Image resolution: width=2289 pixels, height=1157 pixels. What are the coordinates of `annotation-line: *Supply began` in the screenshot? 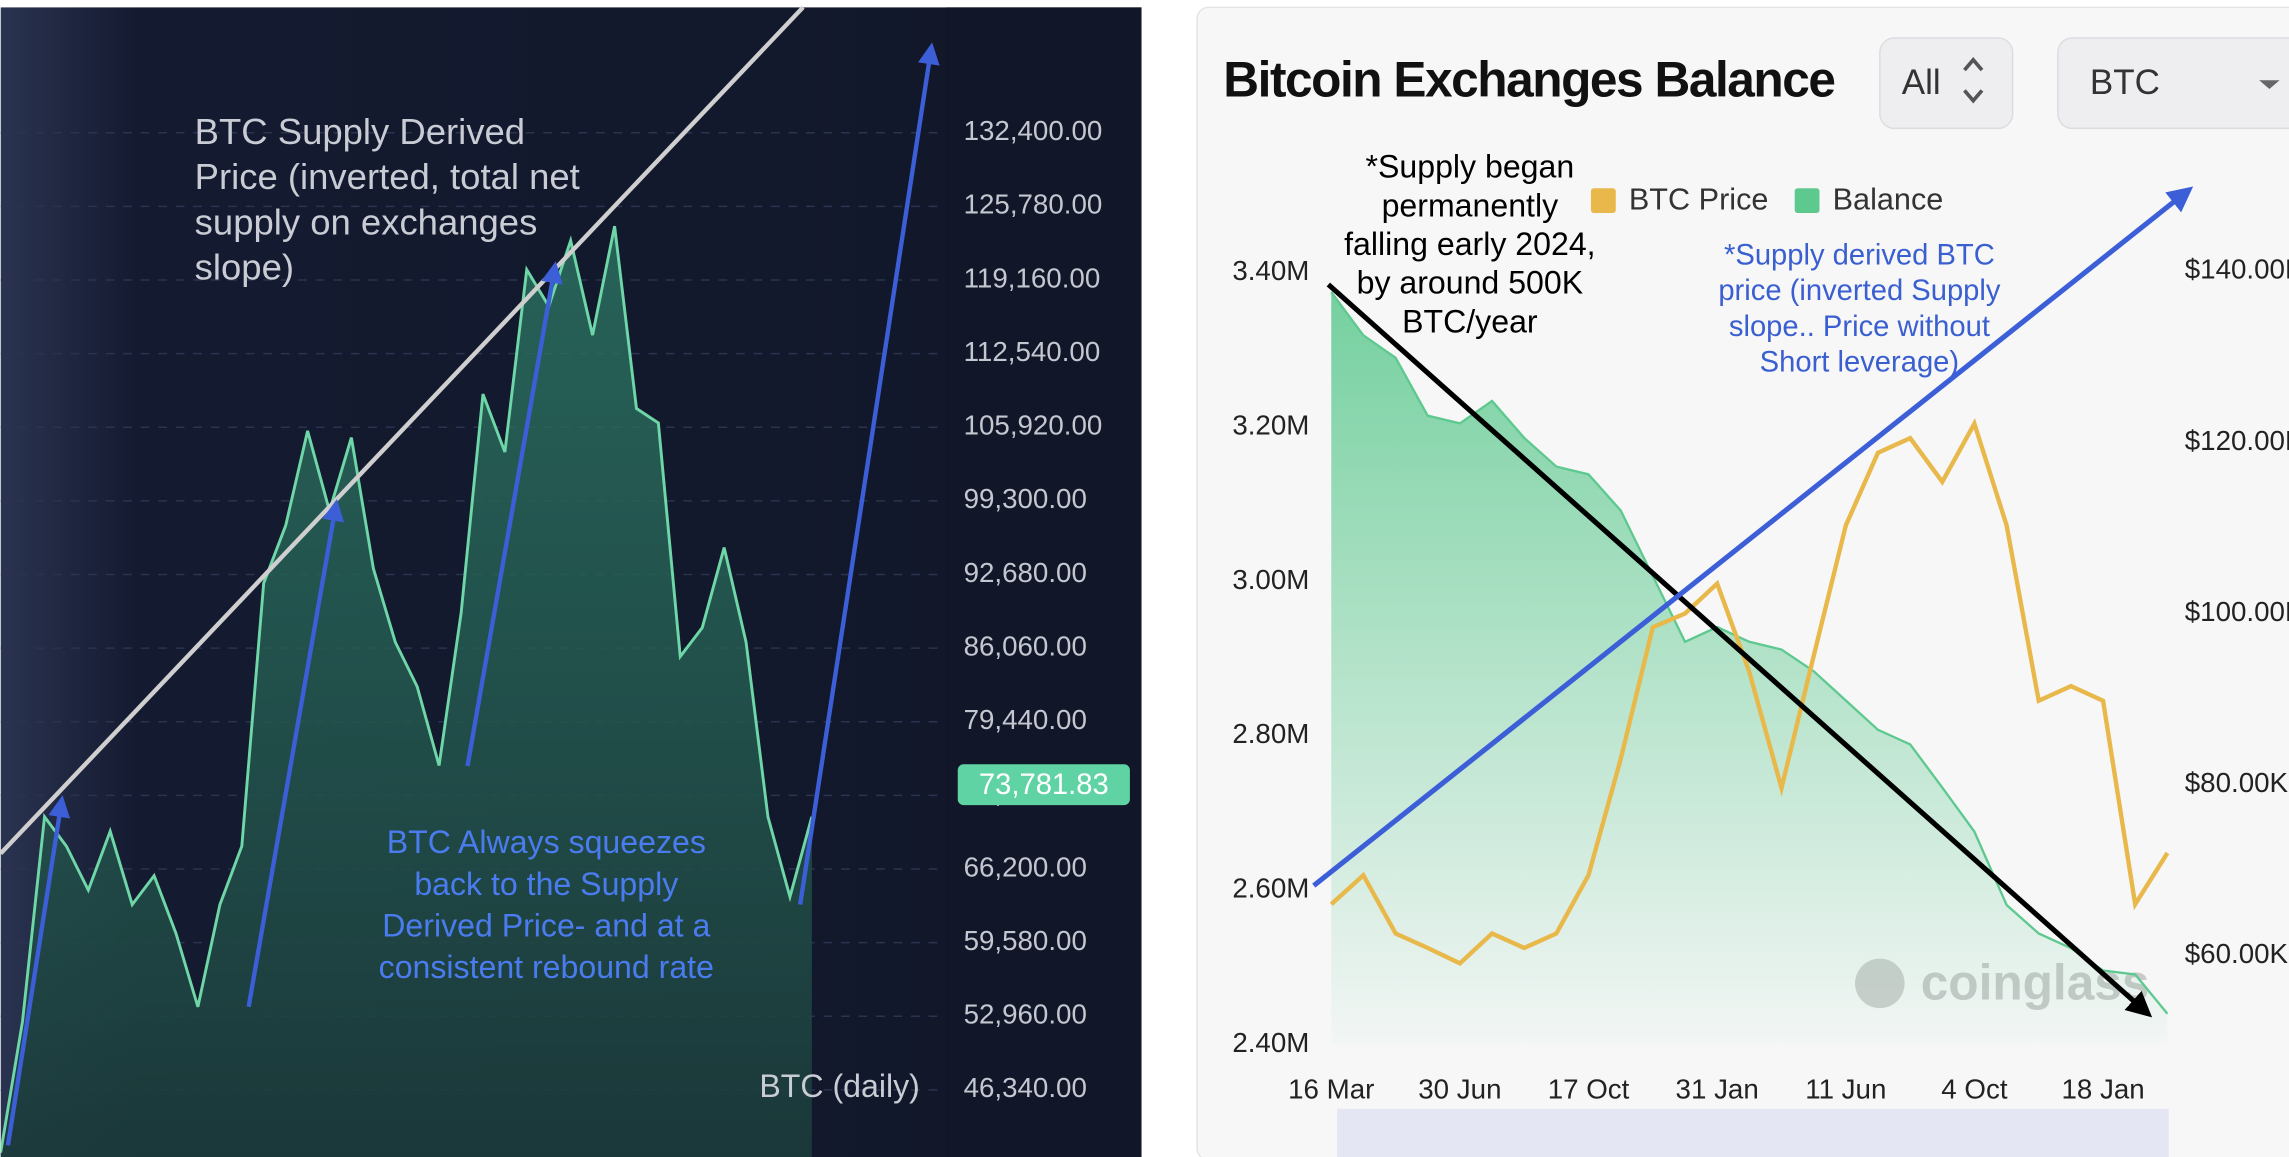 It's located at (1470, 167).